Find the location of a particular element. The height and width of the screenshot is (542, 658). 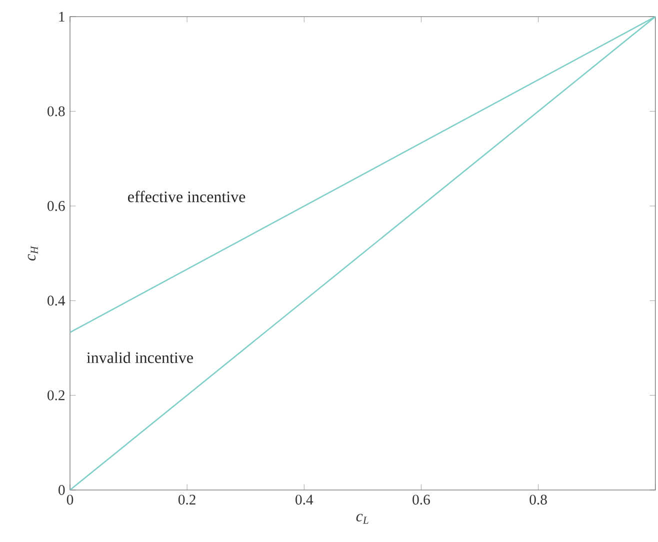

y-axis-title: c$_{H}$ is located at coordinates (33, 253).